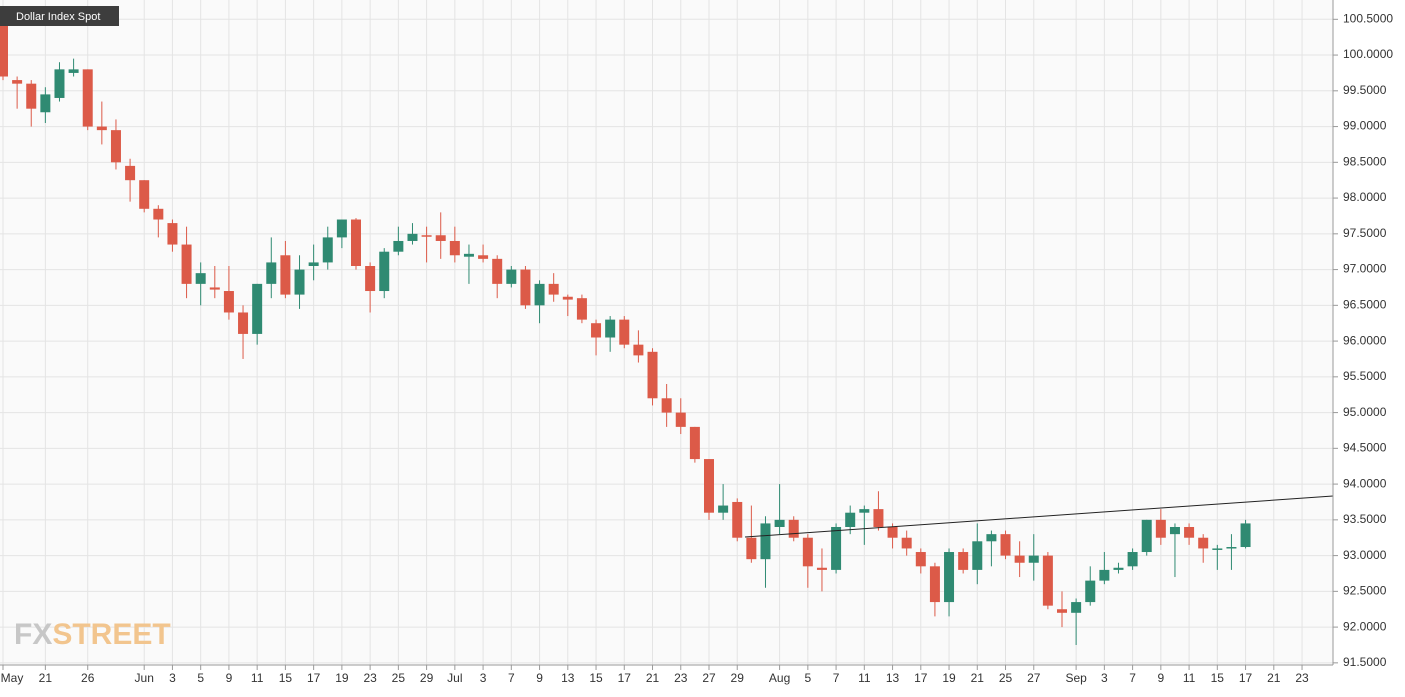  I want to click on x-tick-label: Aug, so click(779, 678).